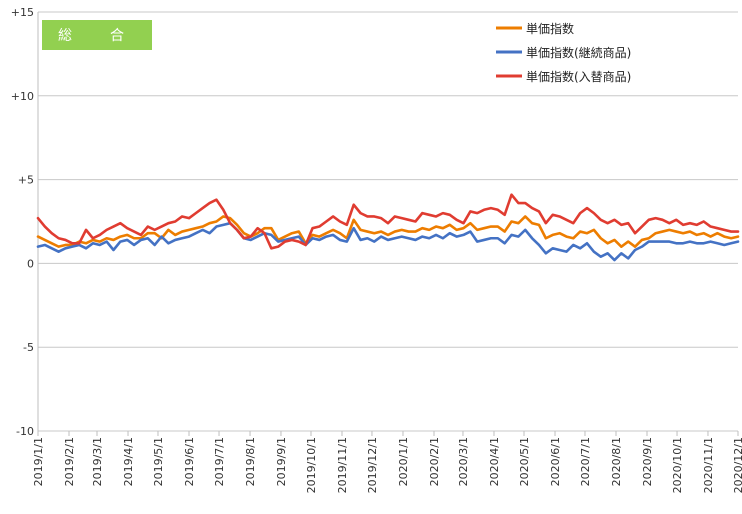  What do you see at coordinates (434, 461) in the screenshot?
I see `x-tick-label: 2020/2/1` at bounding box center [434, 461].